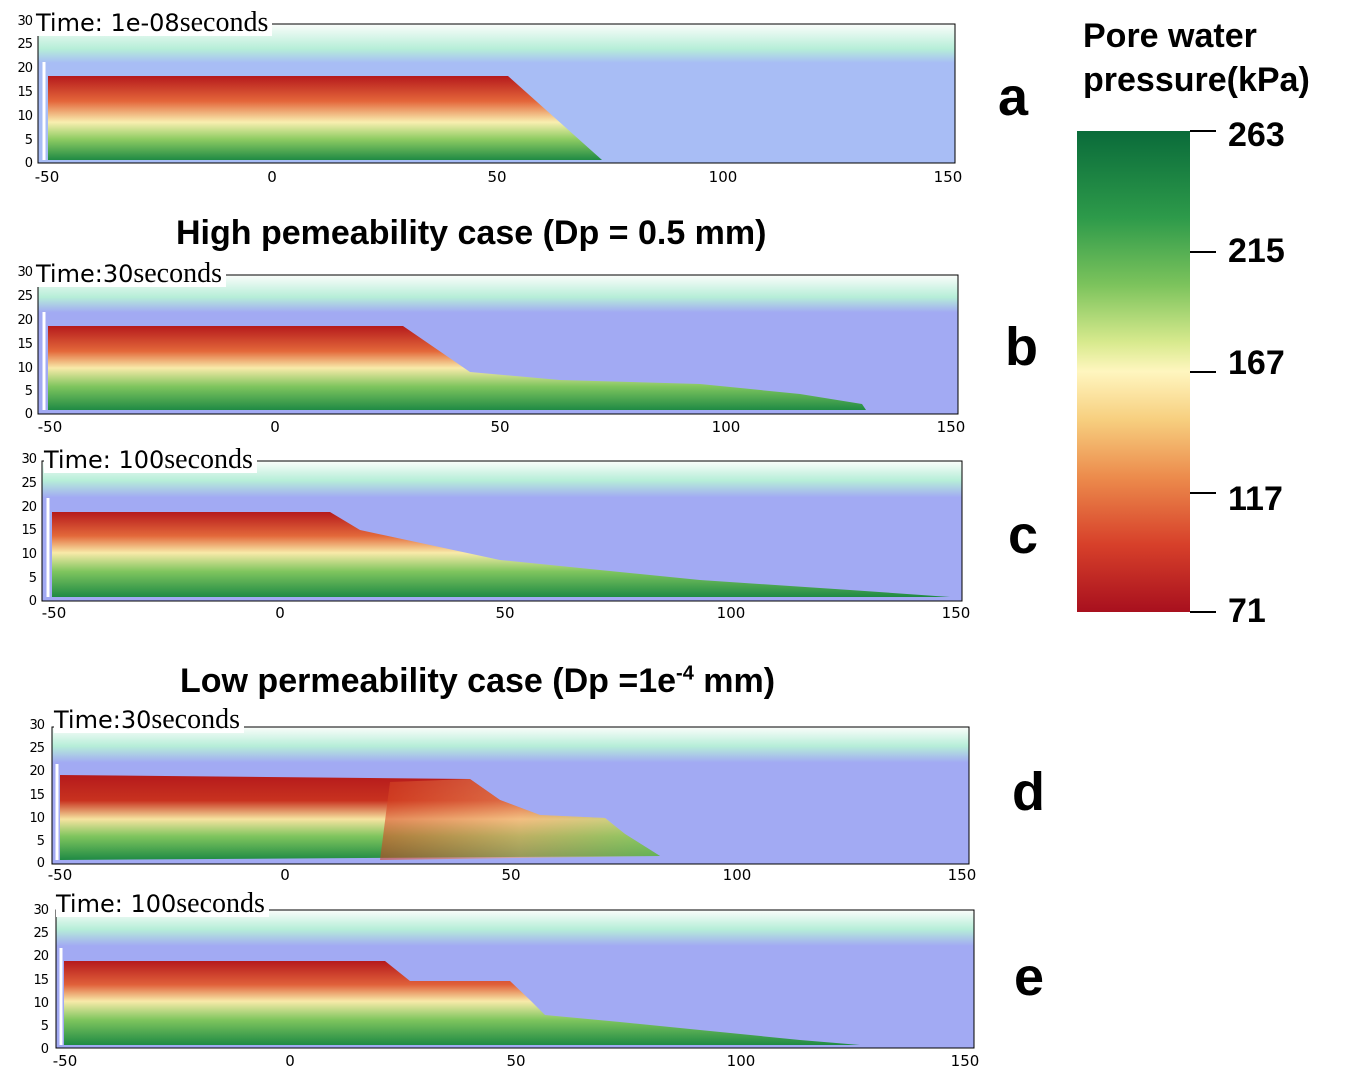 Image resolution: width=1363 pixels, height=1073 pixels. I want to click on panel-a-plot, so click(496, 93).